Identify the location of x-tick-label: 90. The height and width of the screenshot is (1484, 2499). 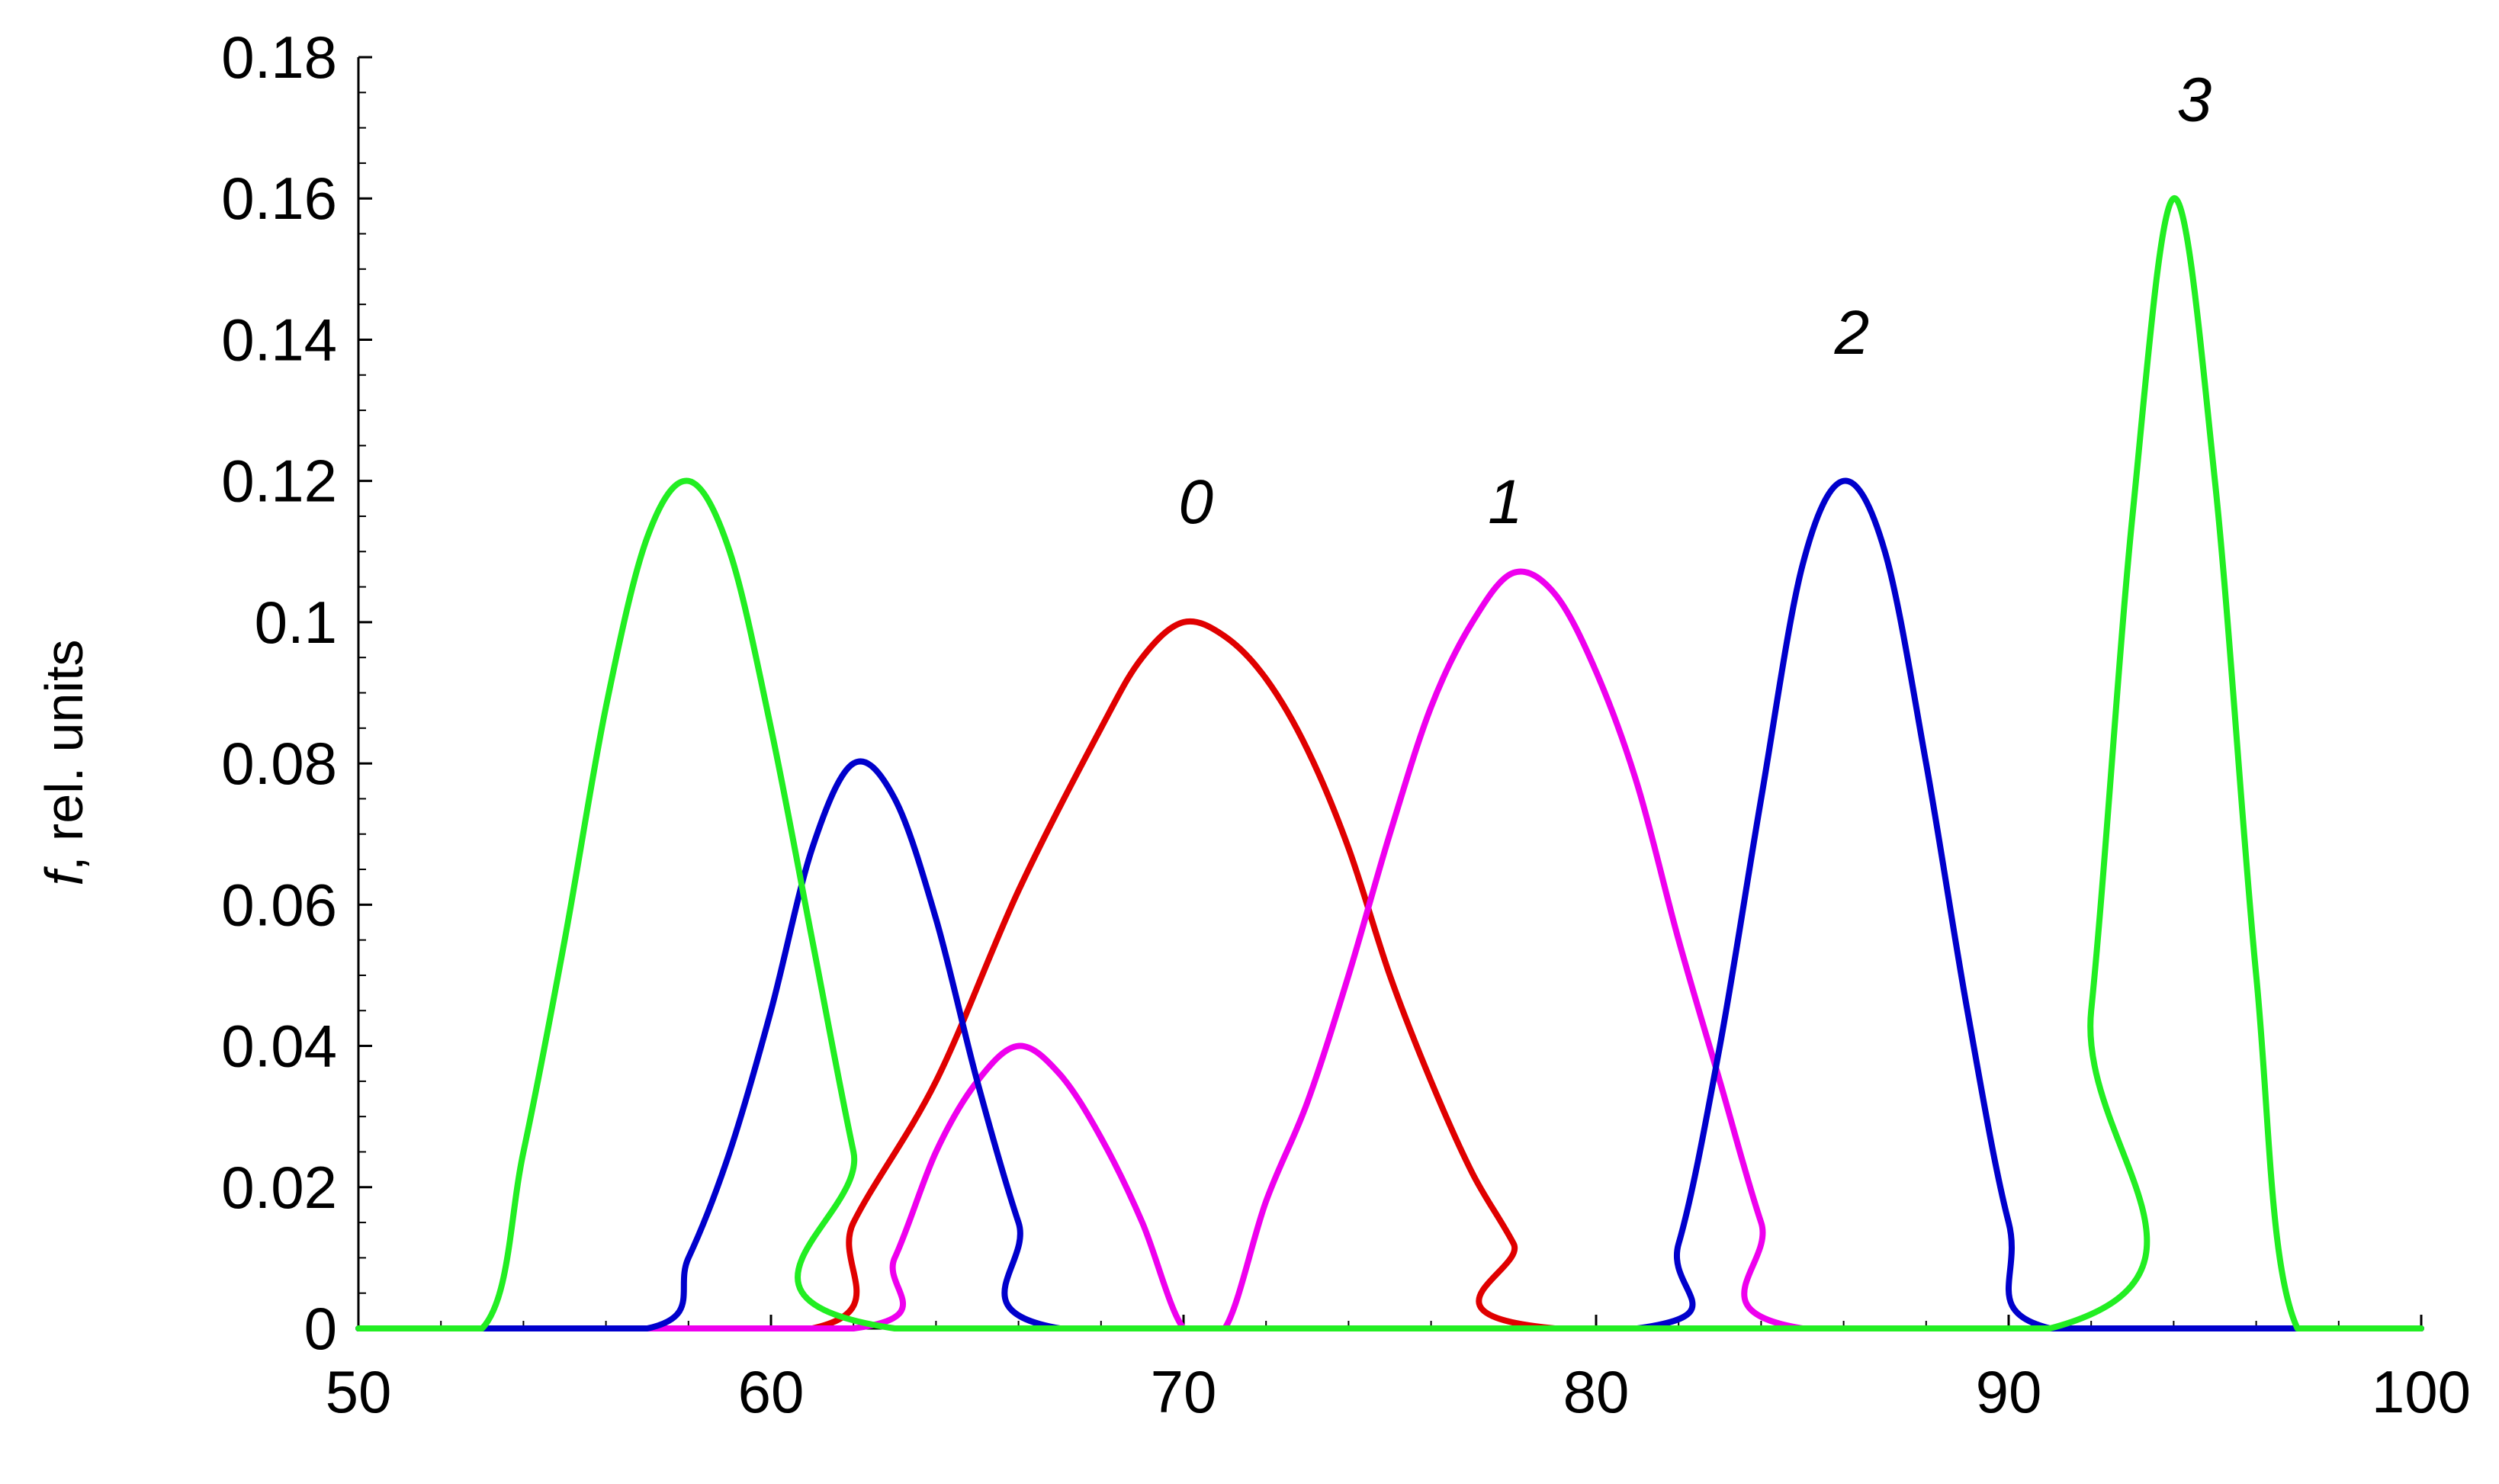
(2009, 1392).